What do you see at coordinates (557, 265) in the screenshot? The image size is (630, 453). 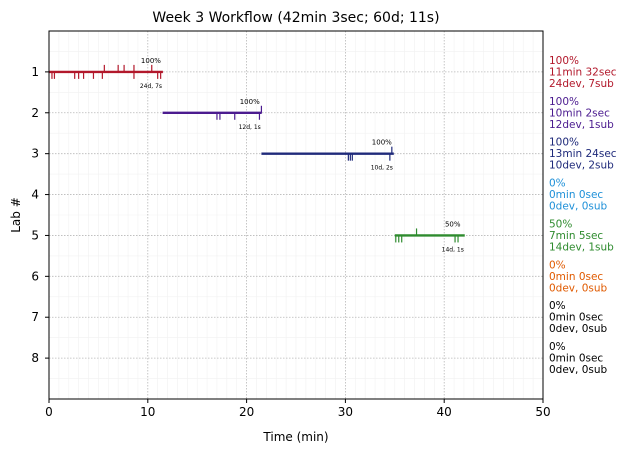 I see `lab-6-summary-line: 0%` at bounding box center [557, 265].